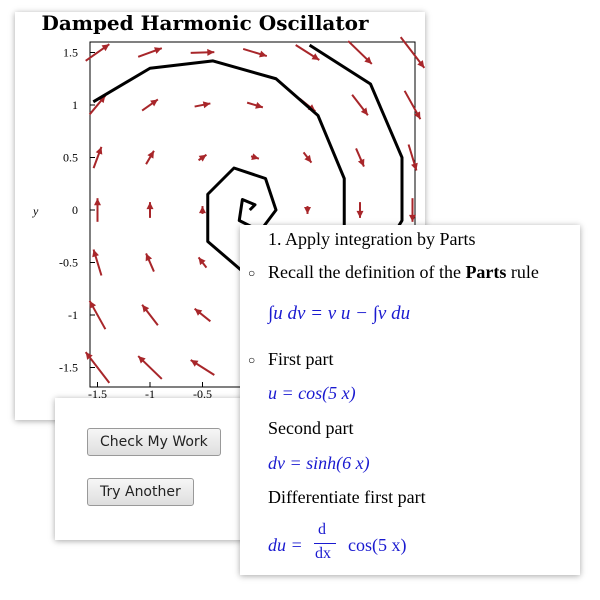 Image resolution: width=600 pixels, height=600 pixels. Describe the element at coordinates (522, 272) in the screenshot. I see `text: rule` at that location.